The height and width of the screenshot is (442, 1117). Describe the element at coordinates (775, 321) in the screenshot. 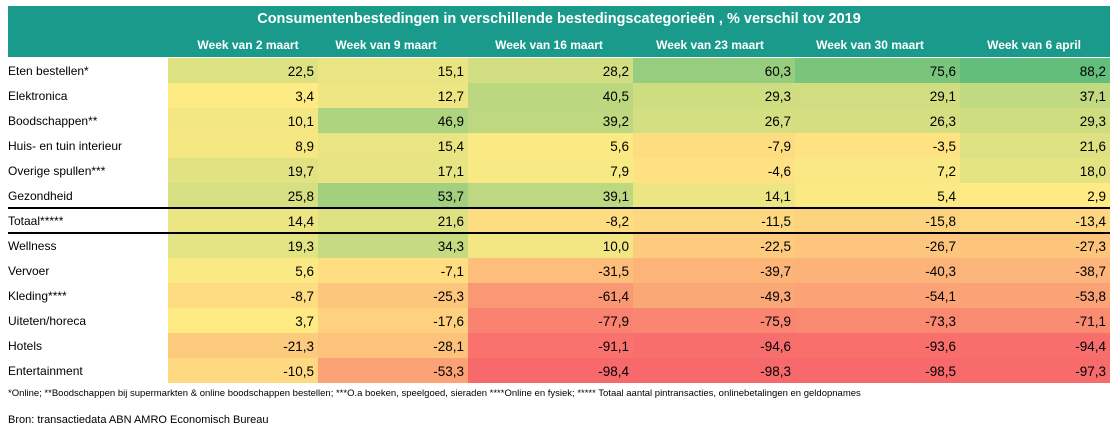

I see `cell-value: -75,9` at that location.